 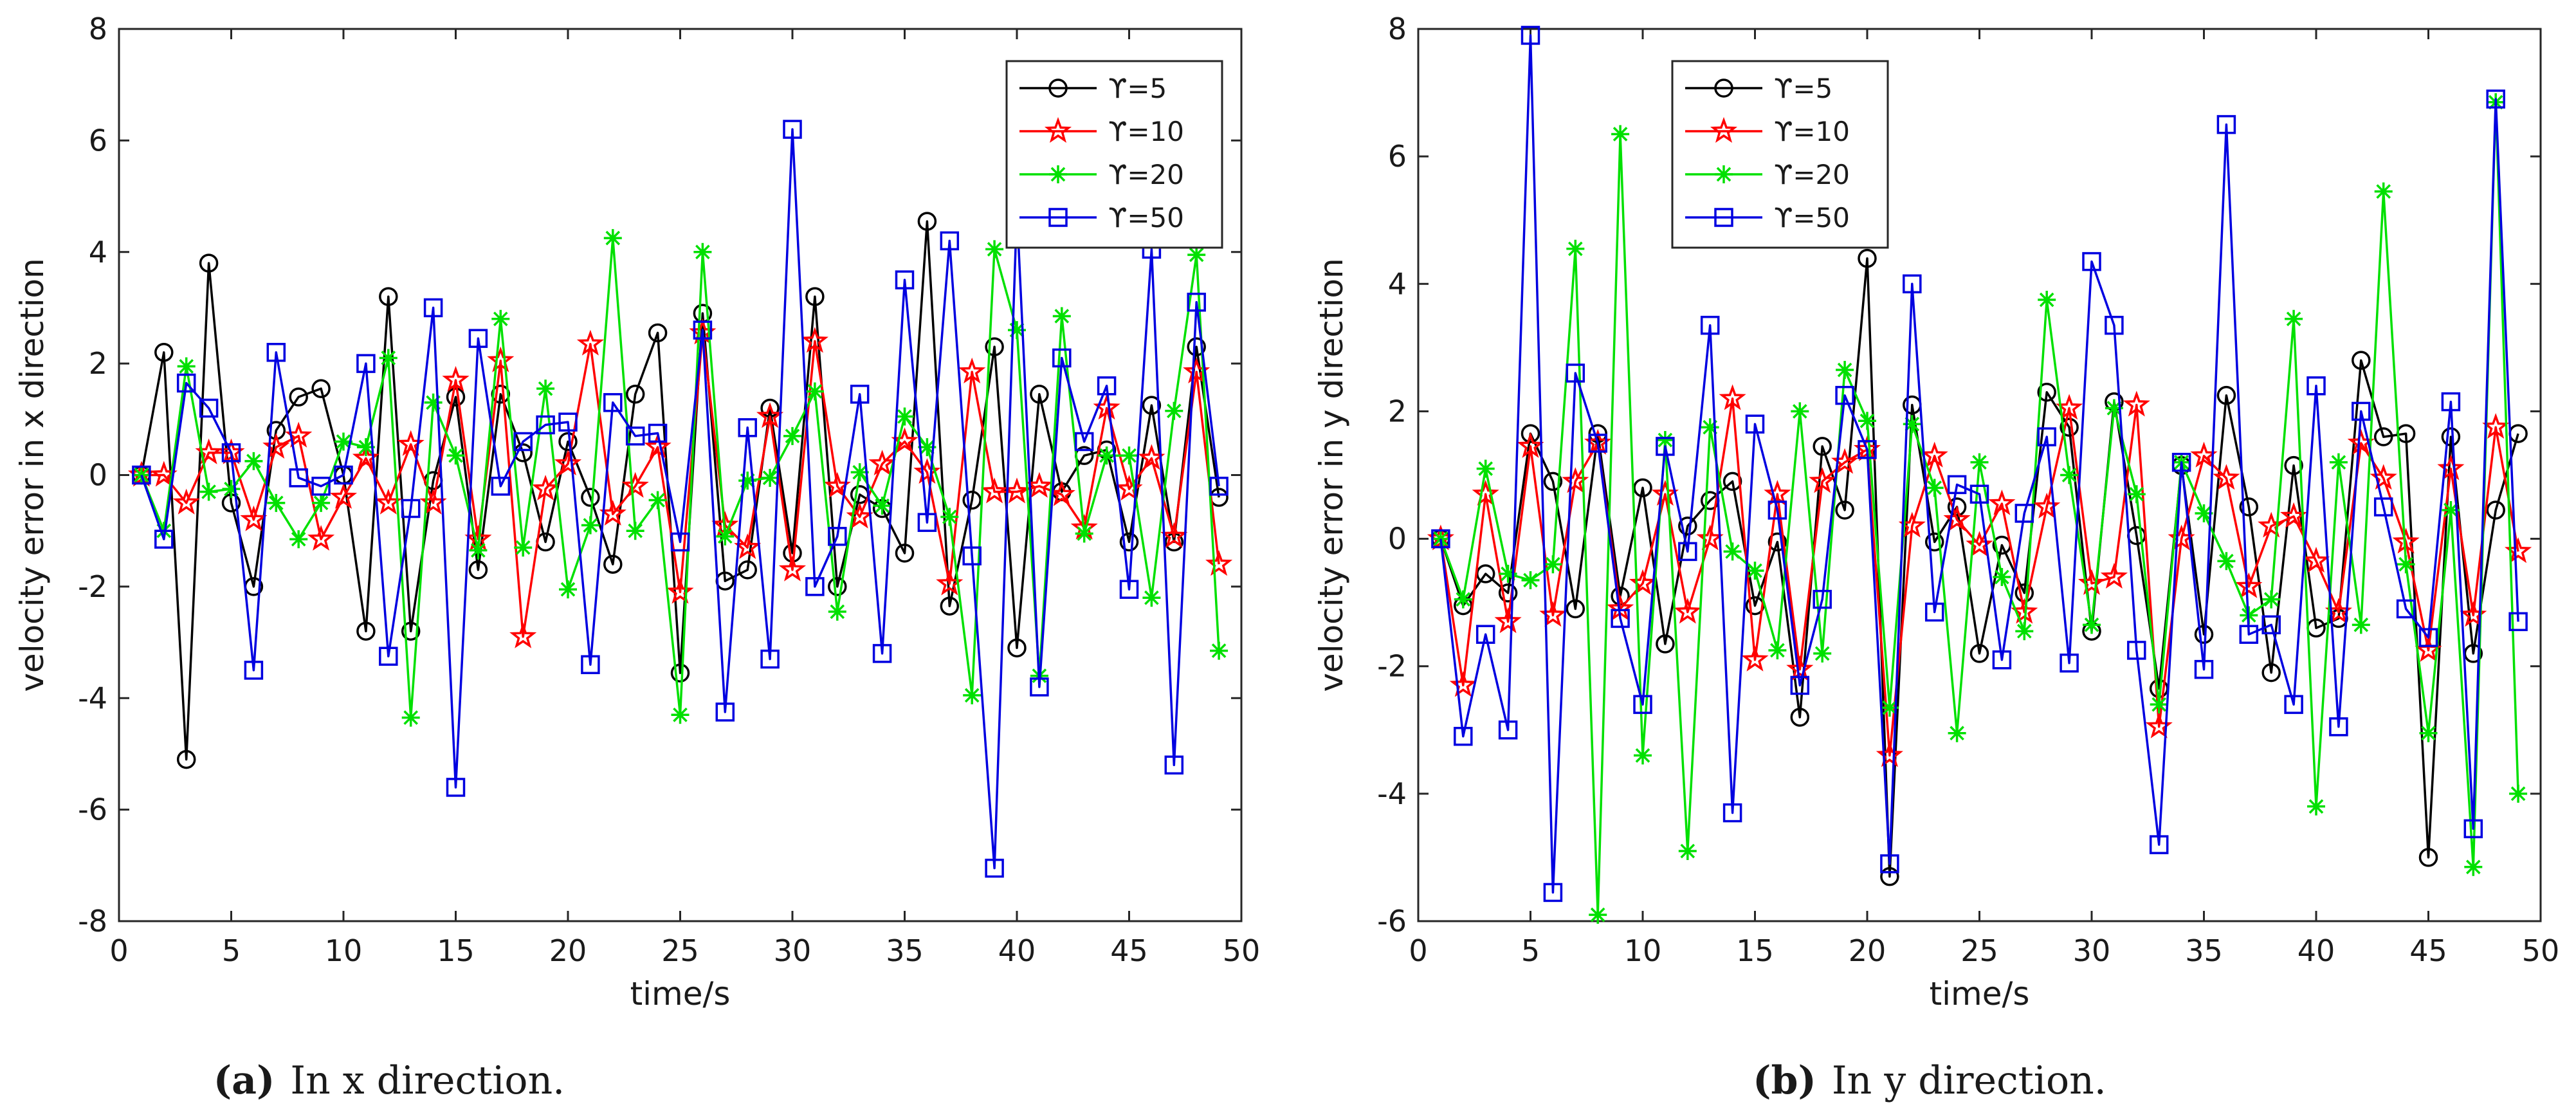 I want to click on legend-entry: ϒ=10, so click(x=1101, y=131).